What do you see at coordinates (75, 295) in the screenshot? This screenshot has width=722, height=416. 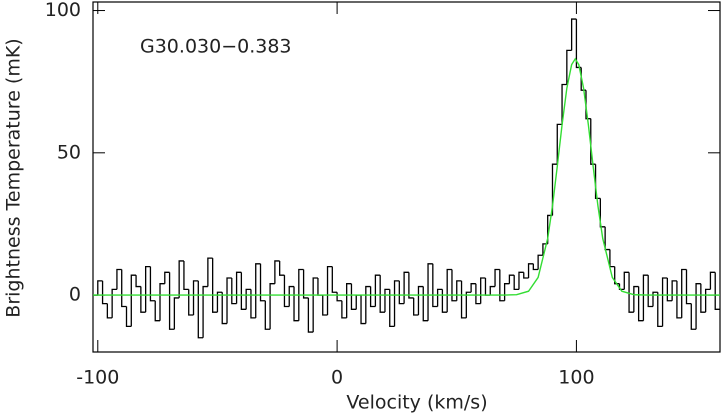 I see `y-tick-label: 0` at bounding box center [75, 295].